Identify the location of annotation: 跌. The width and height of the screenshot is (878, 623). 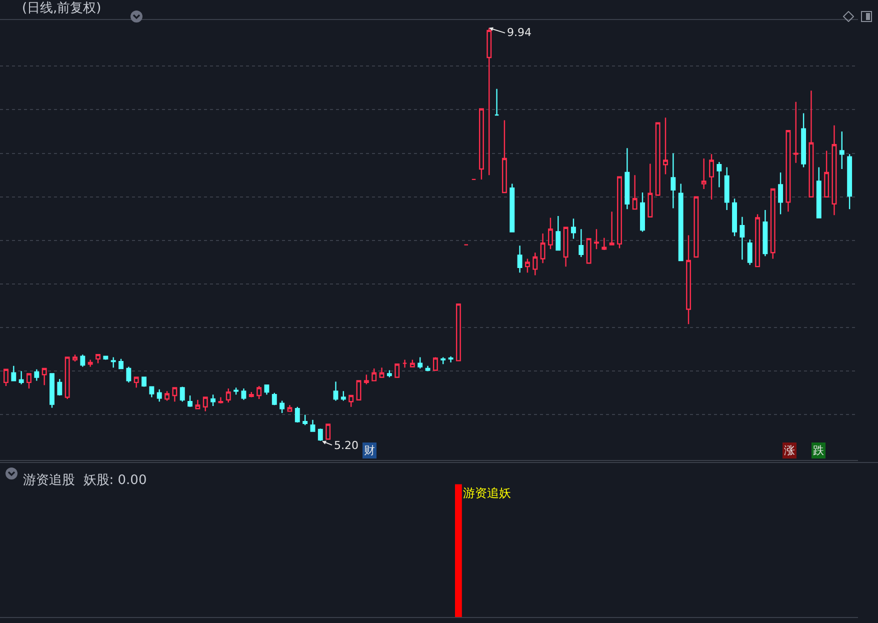
(818, 450).